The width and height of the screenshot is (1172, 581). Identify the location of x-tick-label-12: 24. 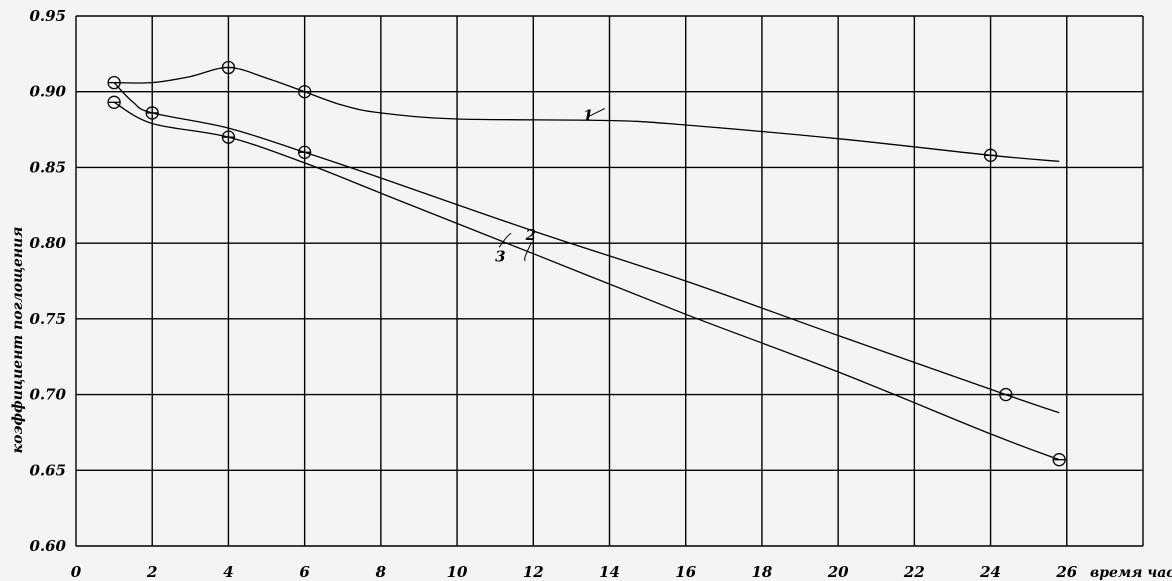
(990, 572).